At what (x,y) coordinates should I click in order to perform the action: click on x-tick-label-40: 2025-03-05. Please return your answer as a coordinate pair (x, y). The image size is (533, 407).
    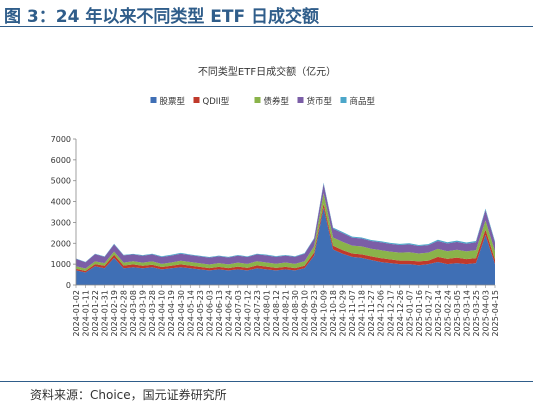
    Looking at the image, I should click on (457, 313).